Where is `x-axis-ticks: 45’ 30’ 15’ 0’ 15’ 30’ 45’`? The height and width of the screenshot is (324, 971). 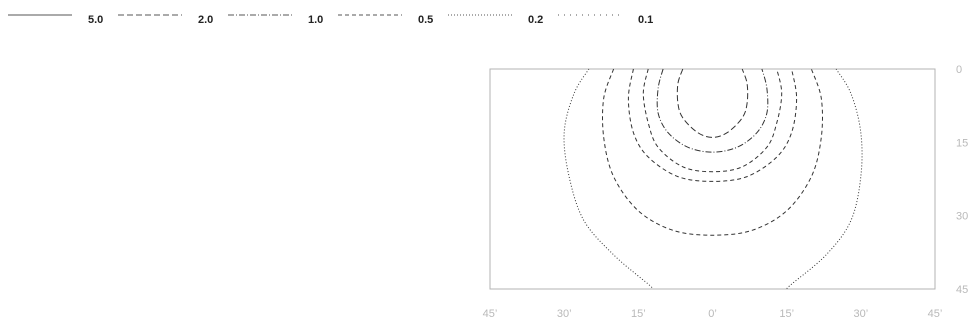 x-axis-ticks: 45’ 30’ 15’ 0’ 15’ 30’ 45’ is located at coordinates (713, 314).